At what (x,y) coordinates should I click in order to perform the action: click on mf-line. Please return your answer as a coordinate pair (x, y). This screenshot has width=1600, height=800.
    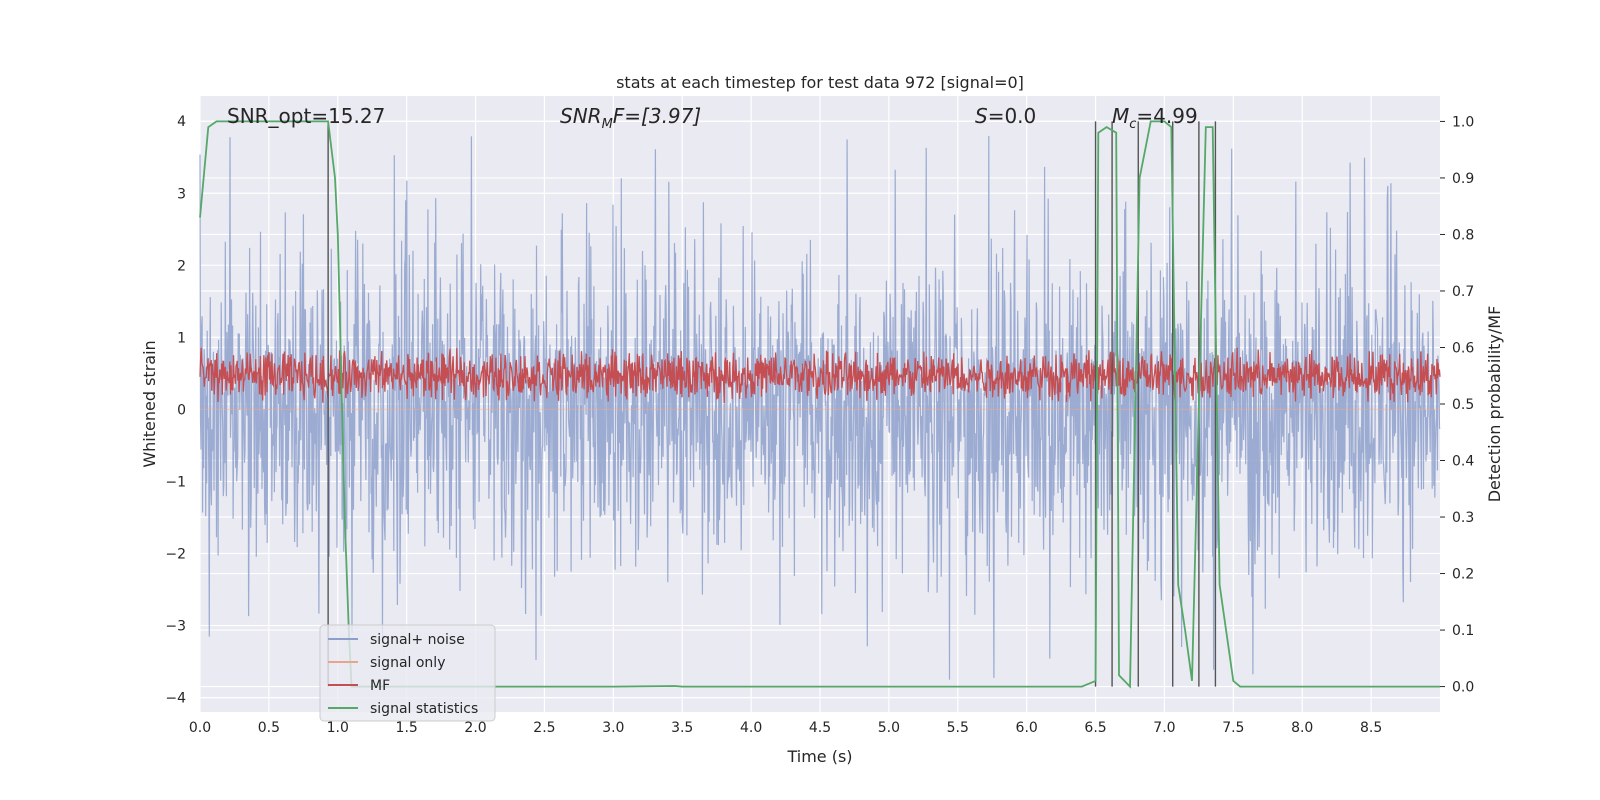
    Looking at the image, I should click on (820, 375).